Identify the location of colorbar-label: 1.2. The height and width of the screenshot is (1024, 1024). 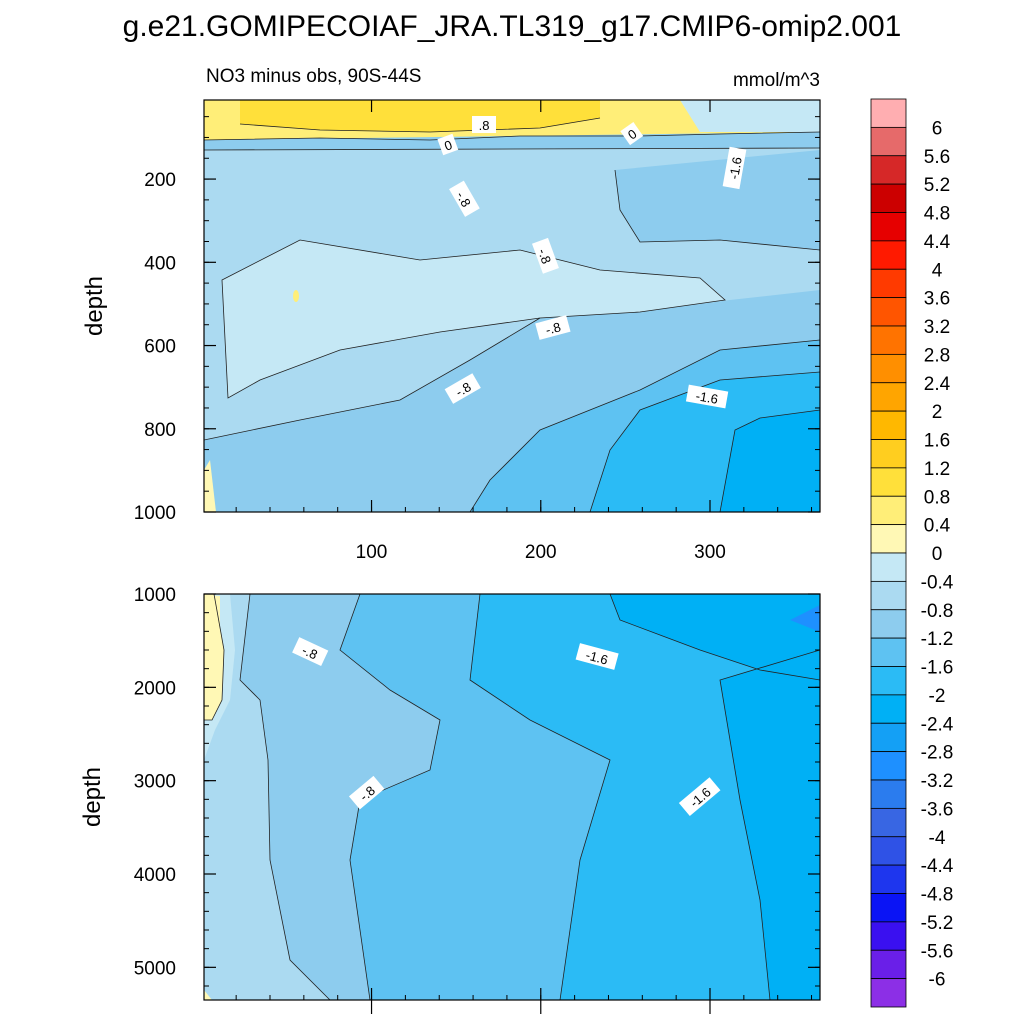
(937, 469).